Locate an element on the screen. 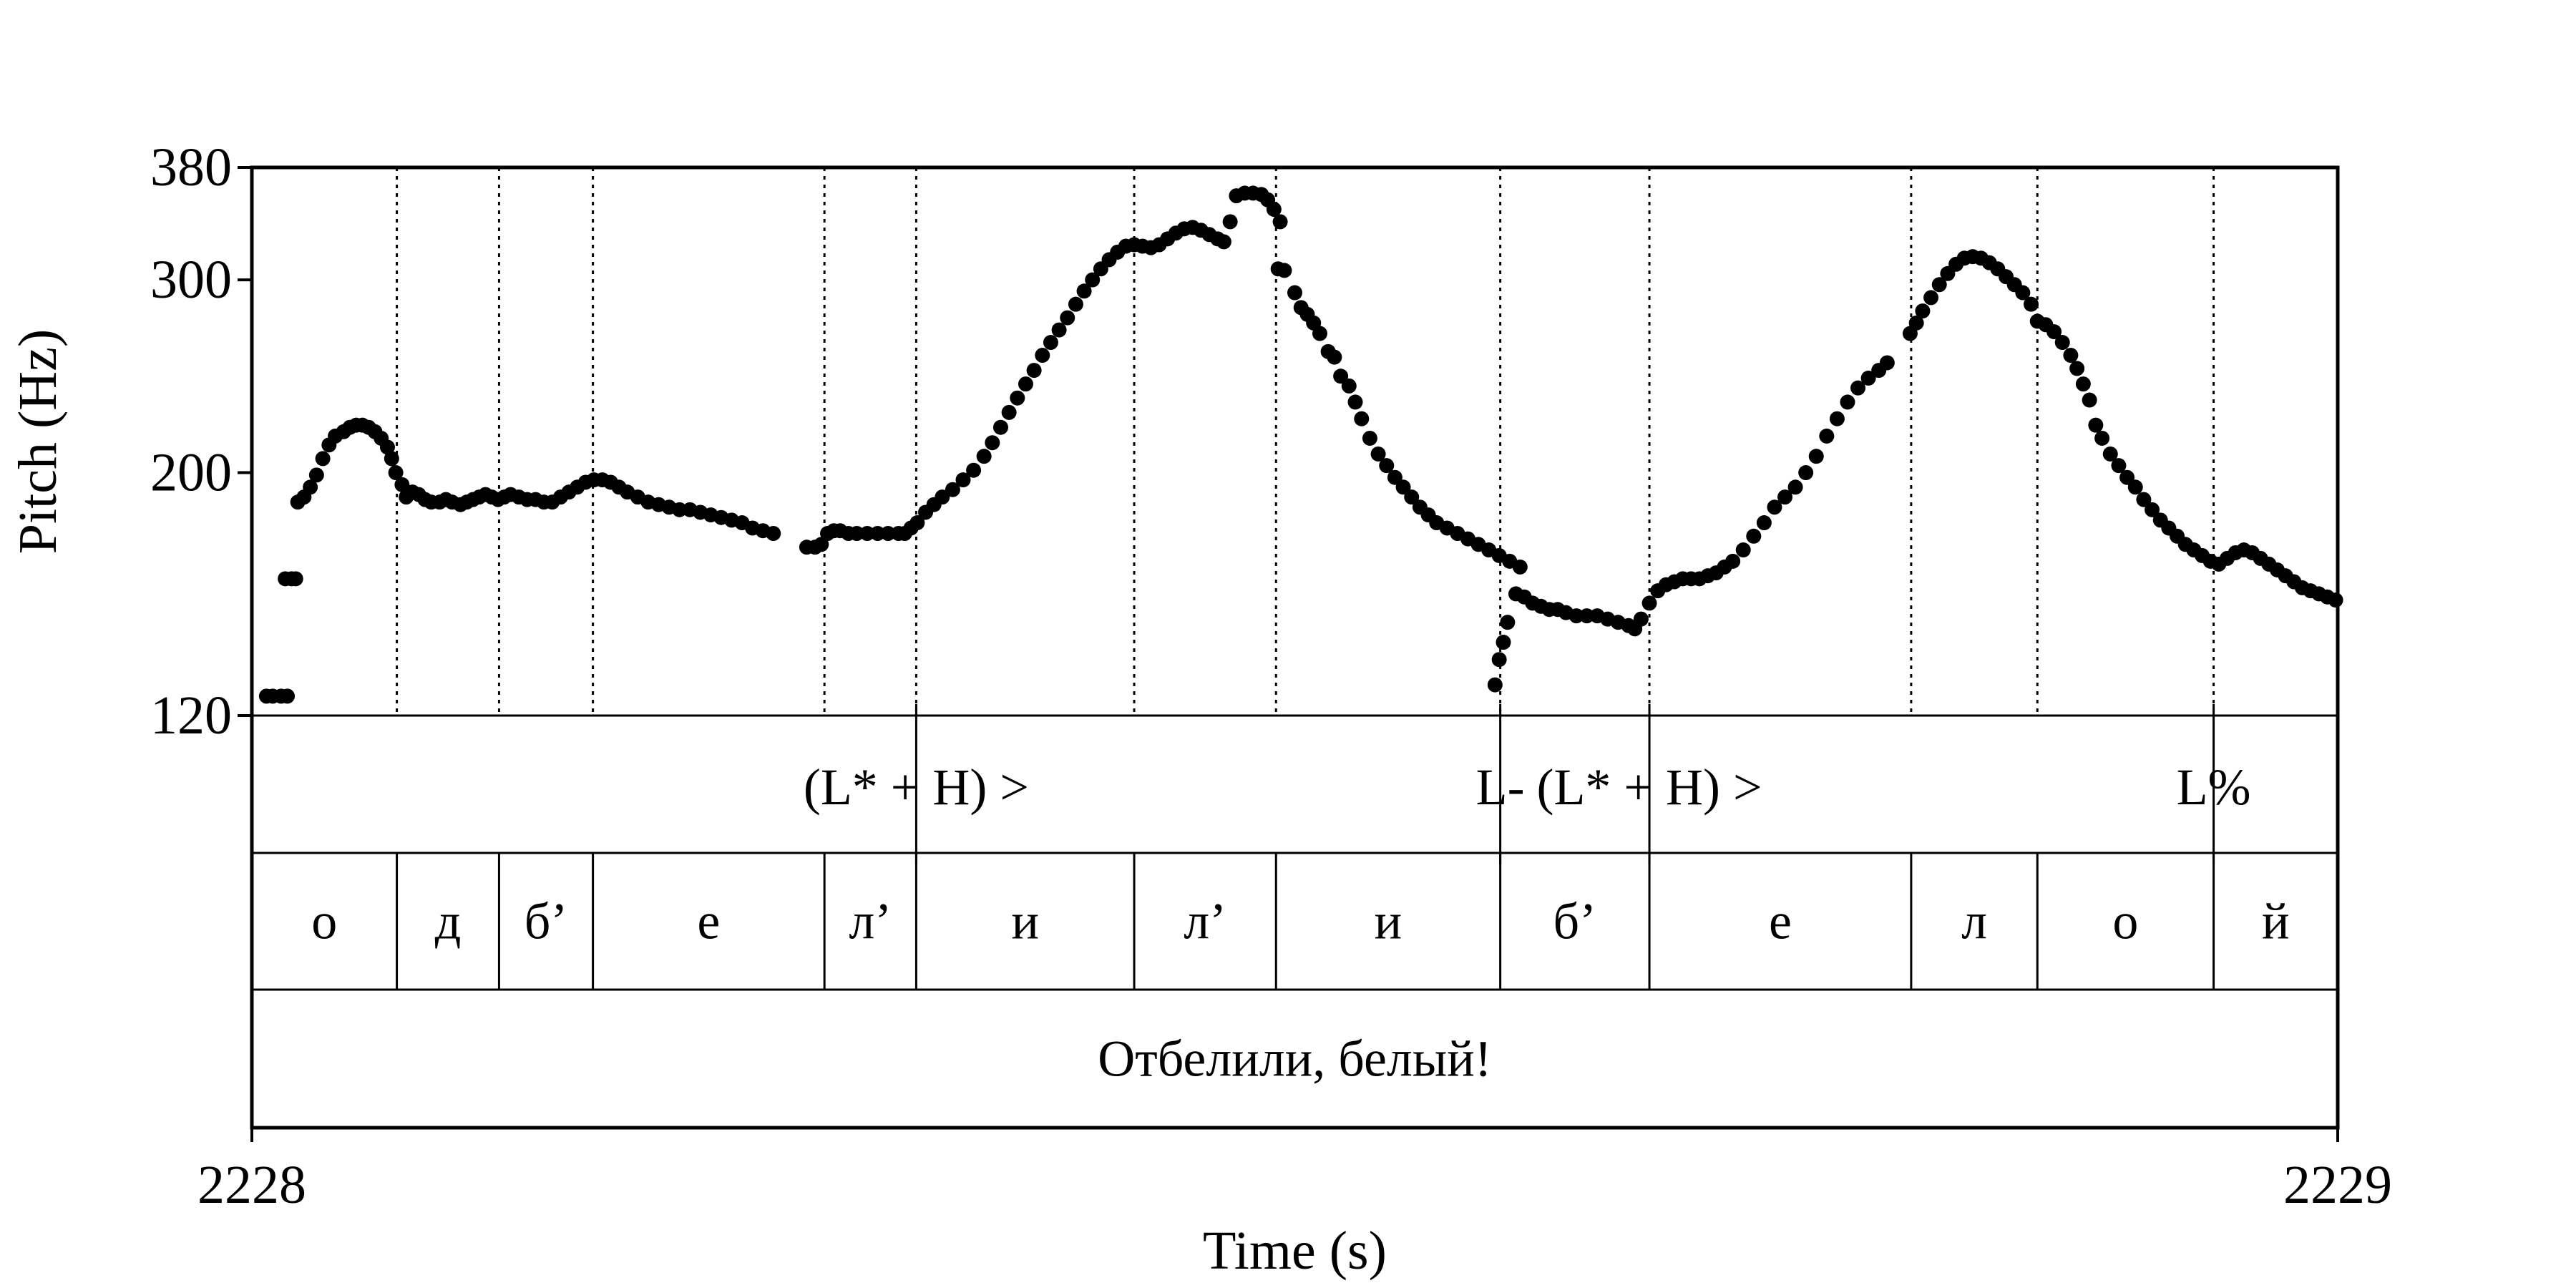 Image resolution: width=2576 pixels, height=1288 pixels. tone-label: L- is located at coordinates (1500, 787).